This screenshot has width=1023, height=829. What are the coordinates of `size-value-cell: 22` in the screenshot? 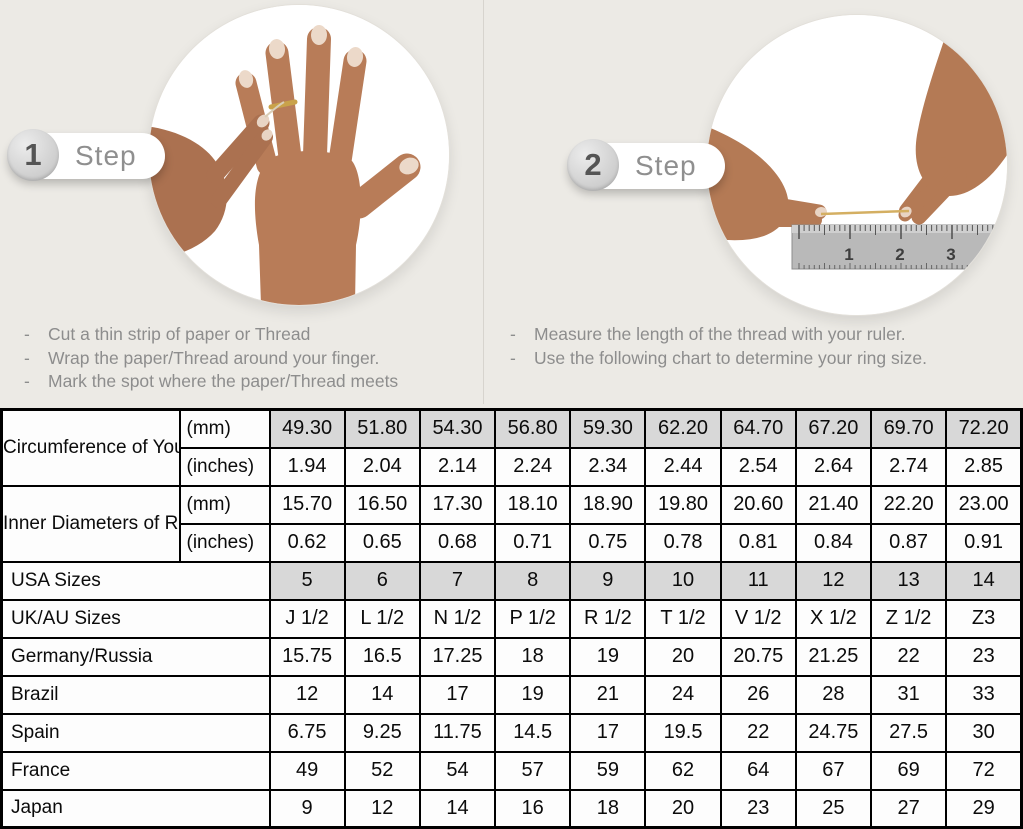 It's located at (758, 732).